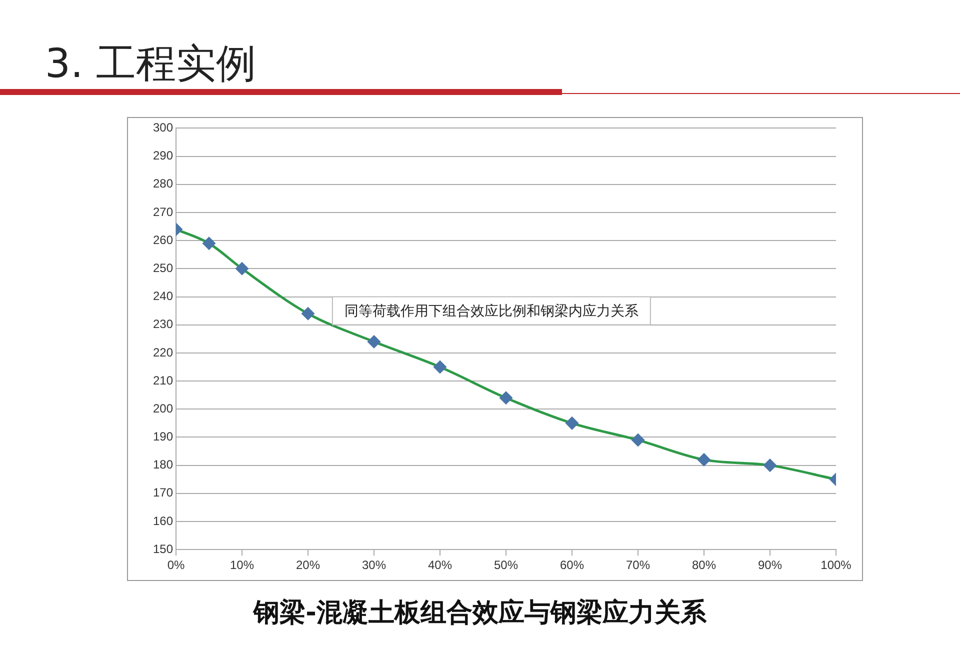 This screenshot has width=960, height=665. What do you see at coordinates (163, 465) in the screenshot?
I see `y-tick-label: 180` at bounding box center [163, 465].